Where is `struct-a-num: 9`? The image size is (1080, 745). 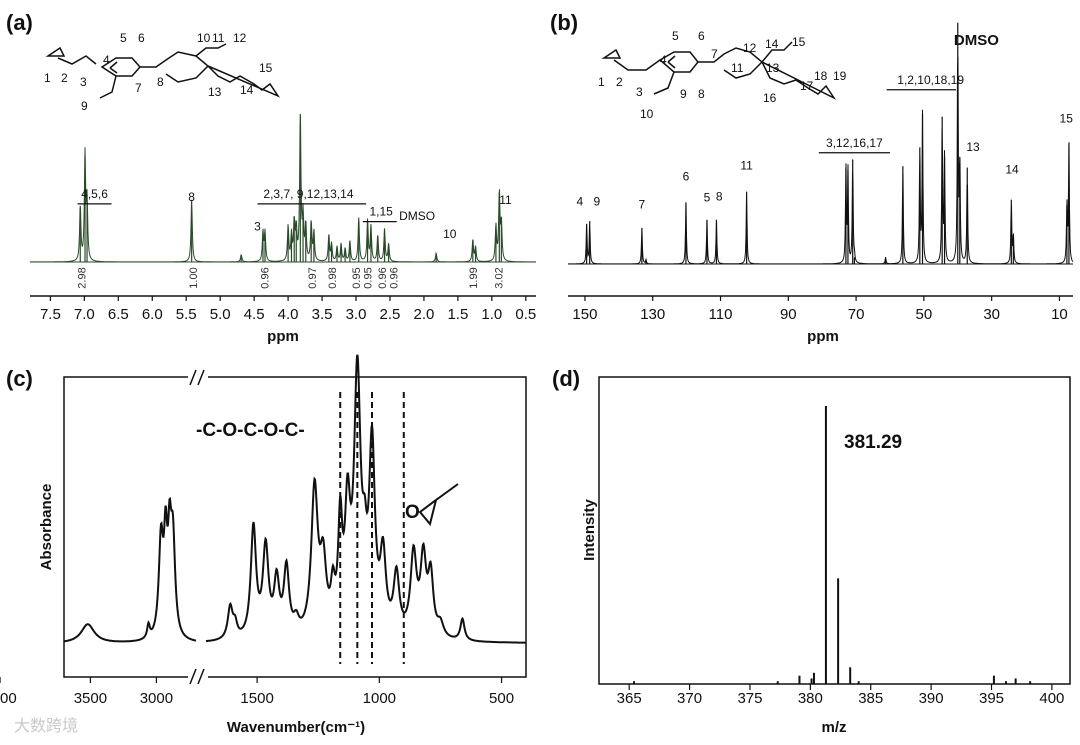 struct-a-num: 9 is located at coordinates (84, 106).